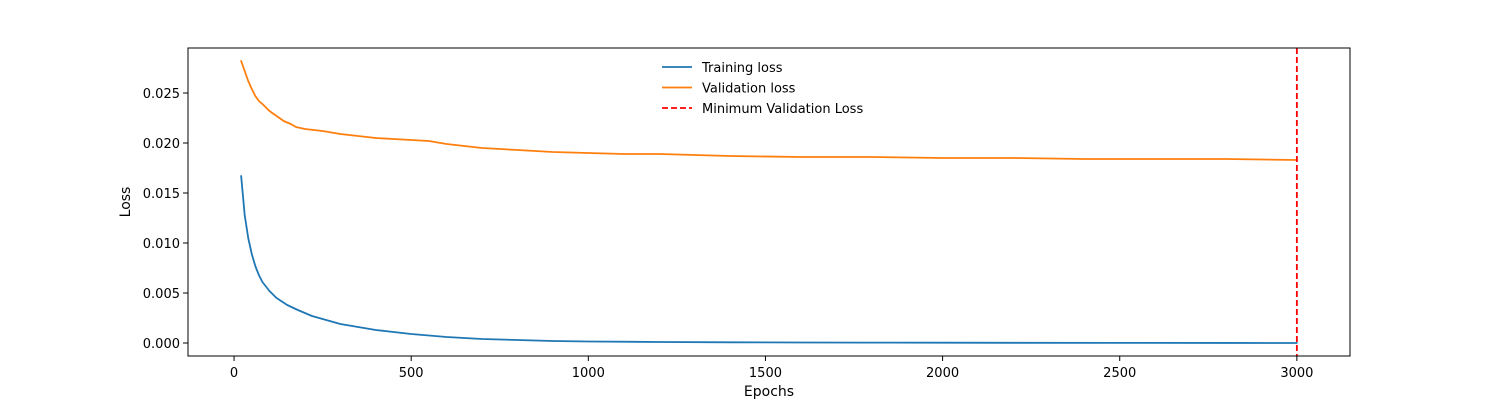 Image resolution: width=1500 pixels, height=400 pixels. What do you see at coordinates (769, 392) in the screenshot?
I see `x-axis-label: Epochs` at bounding box center [769, 392].